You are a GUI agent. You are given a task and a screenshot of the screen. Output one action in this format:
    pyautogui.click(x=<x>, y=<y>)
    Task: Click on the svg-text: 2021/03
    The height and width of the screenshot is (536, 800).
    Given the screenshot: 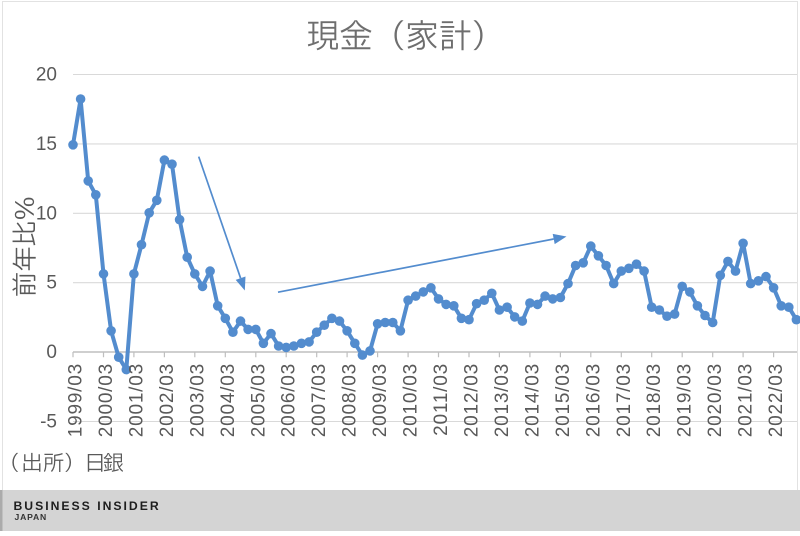 What is the action you would take?
    pyautogui.click(x=746, y=400)
    